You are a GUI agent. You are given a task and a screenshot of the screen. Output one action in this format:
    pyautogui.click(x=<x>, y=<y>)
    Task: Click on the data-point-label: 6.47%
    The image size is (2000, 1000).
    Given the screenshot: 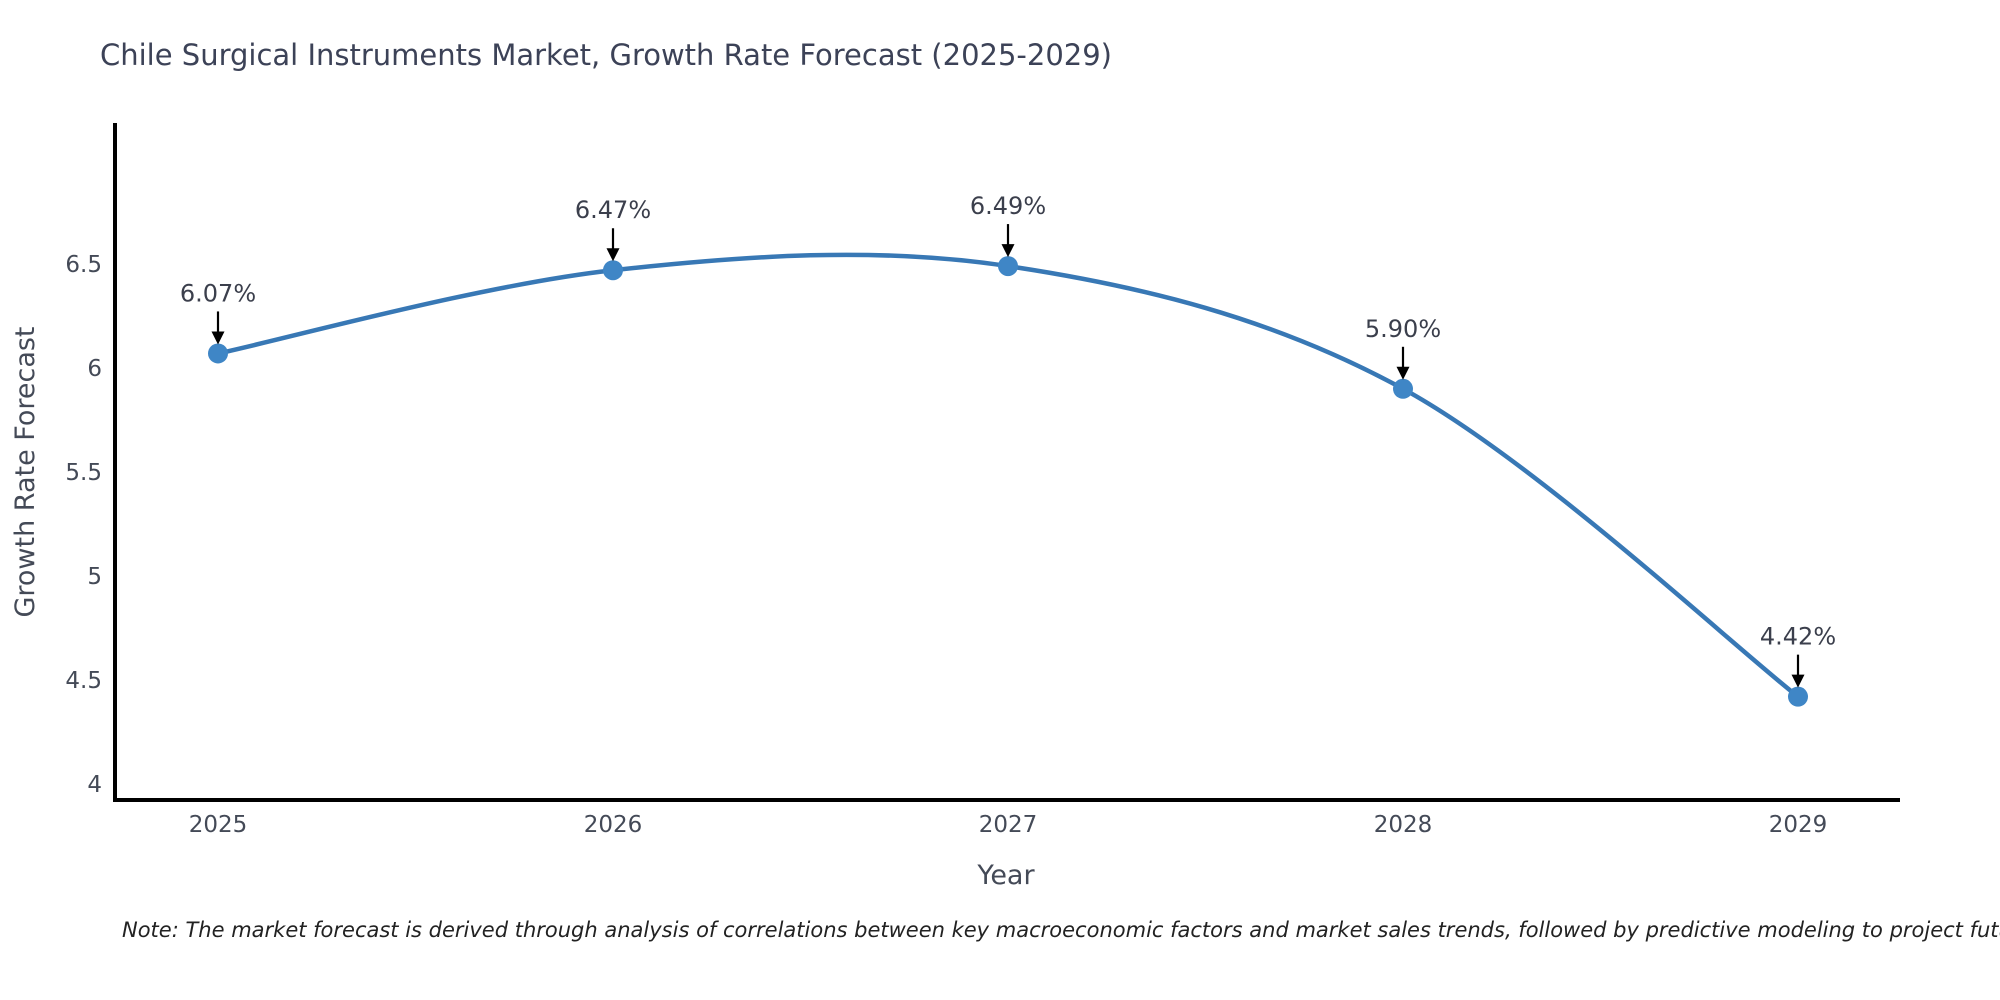 What is the action you would take?
    pyautogui.click(x=613, y=210)
    